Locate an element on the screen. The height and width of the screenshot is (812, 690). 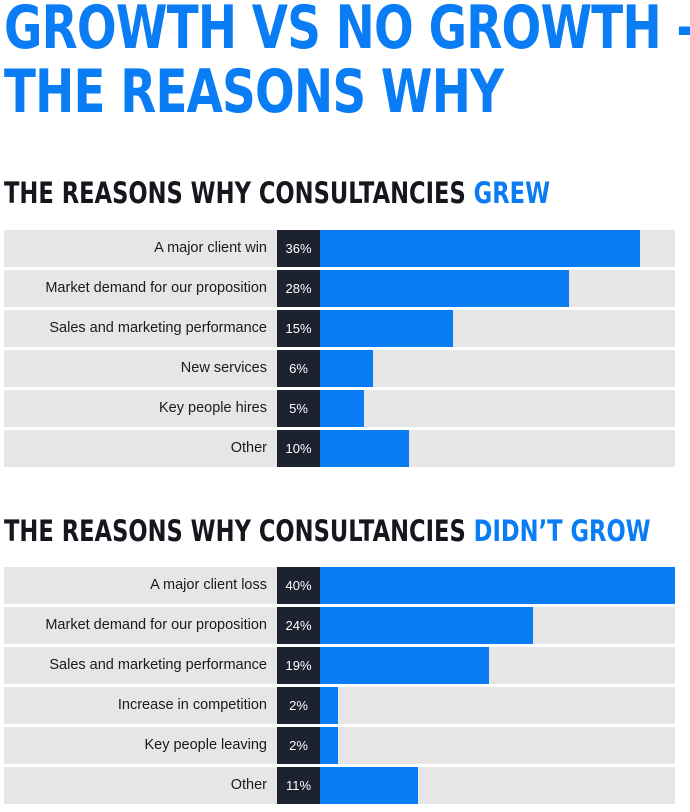
chart-title-didnt-grow-text: THE REASONS WHY CONSULTANCIES is located at coordinates (235, 531).